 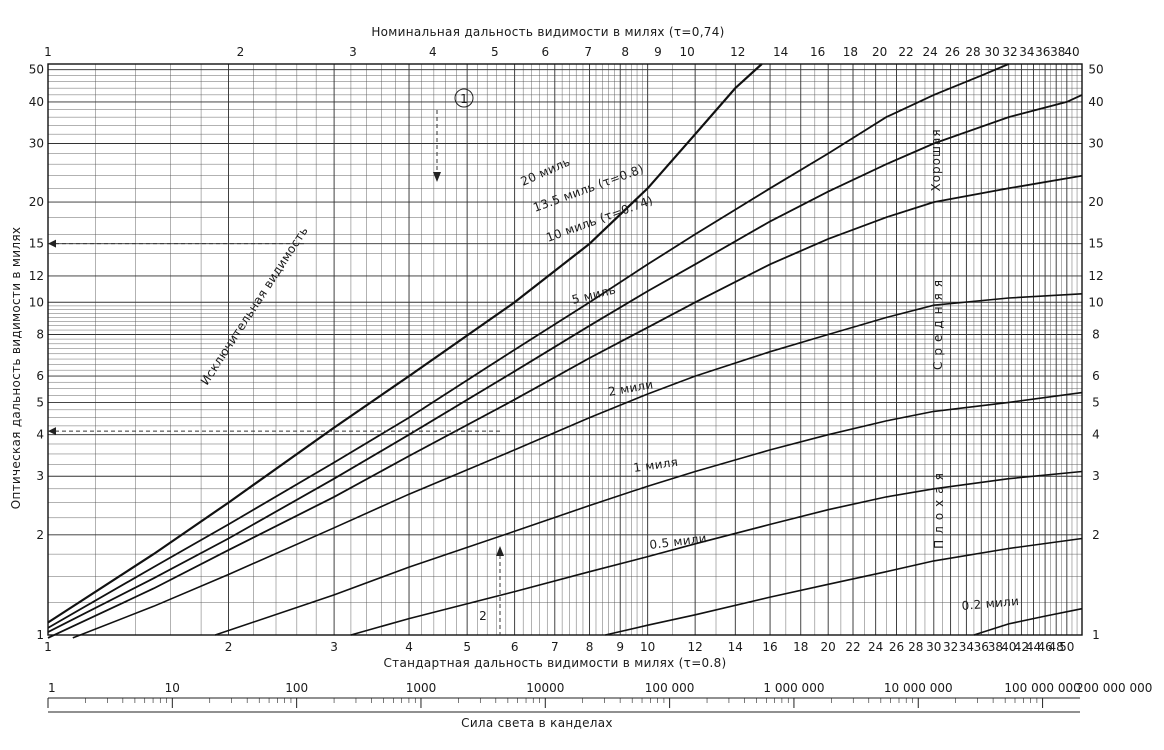 What do you see at coordinates (1044, 647) in the screenshot?
I see `bottom-tick-label: 46` at bounding box center [1044, 647].